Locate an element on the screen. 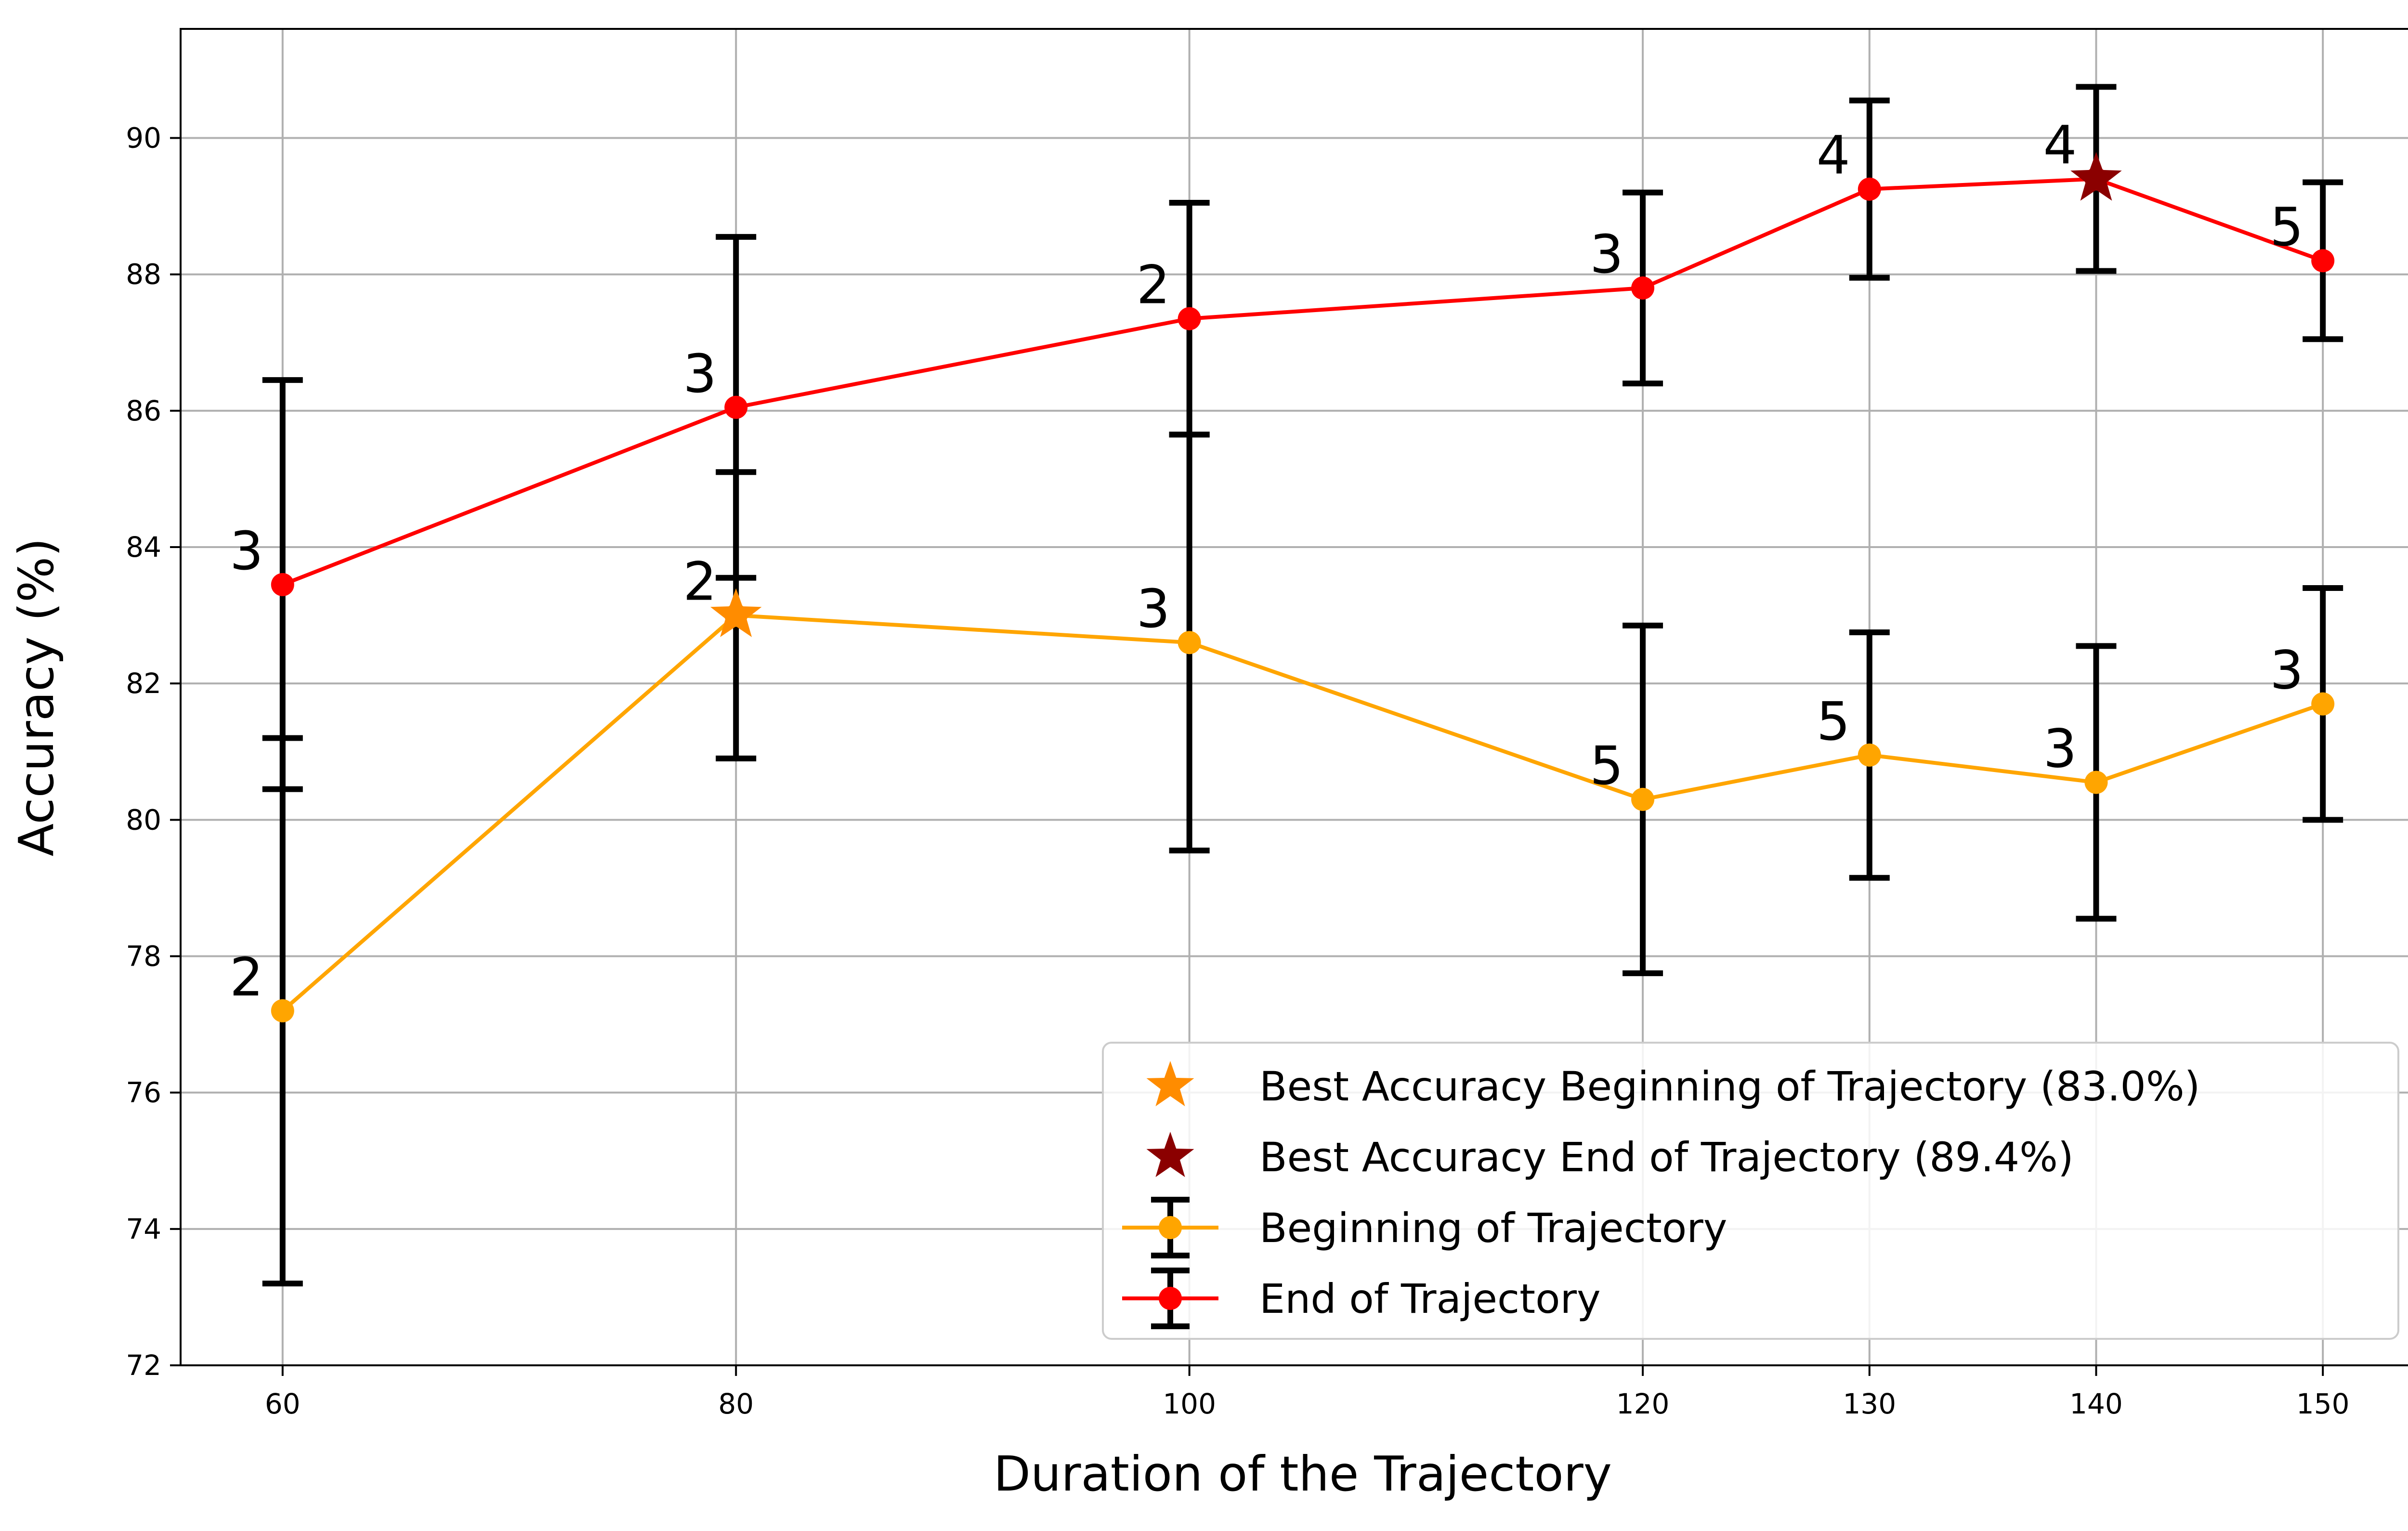 The width and height of the screenshot is (2408, 1531). legend-label-end: End of Trajectory is located at coordinates (1430, 1298).